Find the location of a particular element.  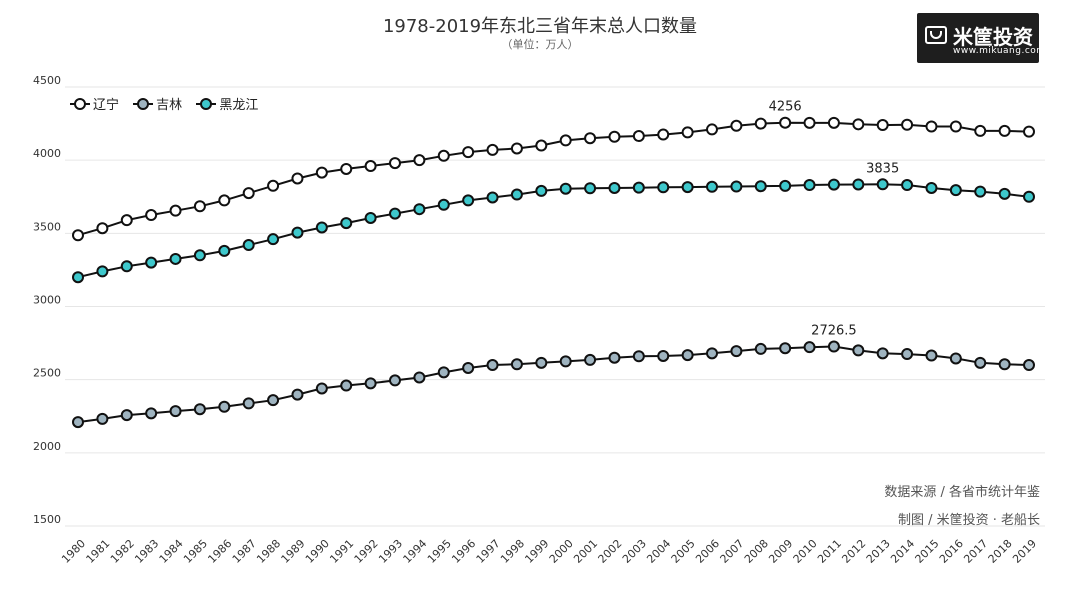

x-tick-label: 2000 is located at coordinates (561, 551).